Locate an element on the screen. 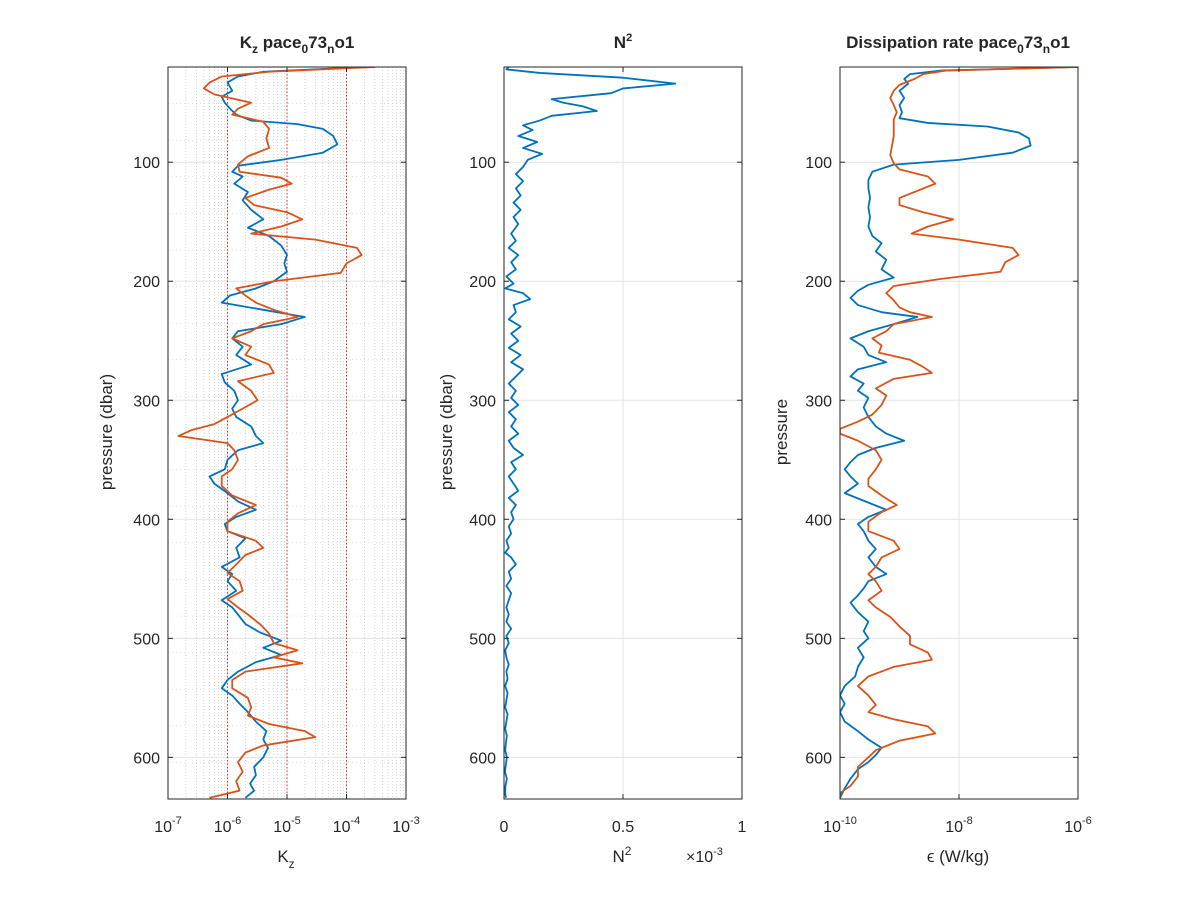  kz-reference-lines is located at coordinates (287, 433).